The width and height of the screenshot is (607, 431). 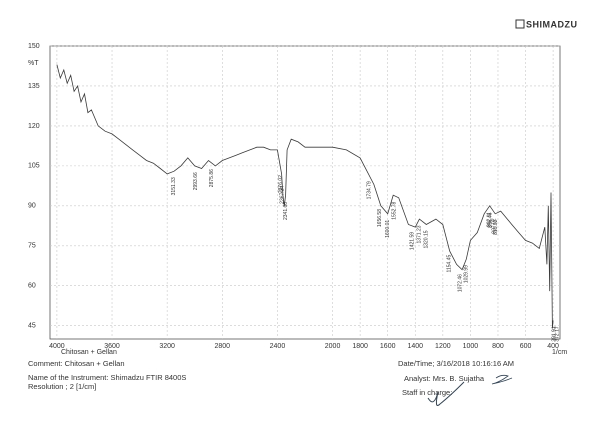 What do you see at coordinates (420, 234) in the screenshot?
I see `peak-label: 1371.23` at bounding box center [420, 234].